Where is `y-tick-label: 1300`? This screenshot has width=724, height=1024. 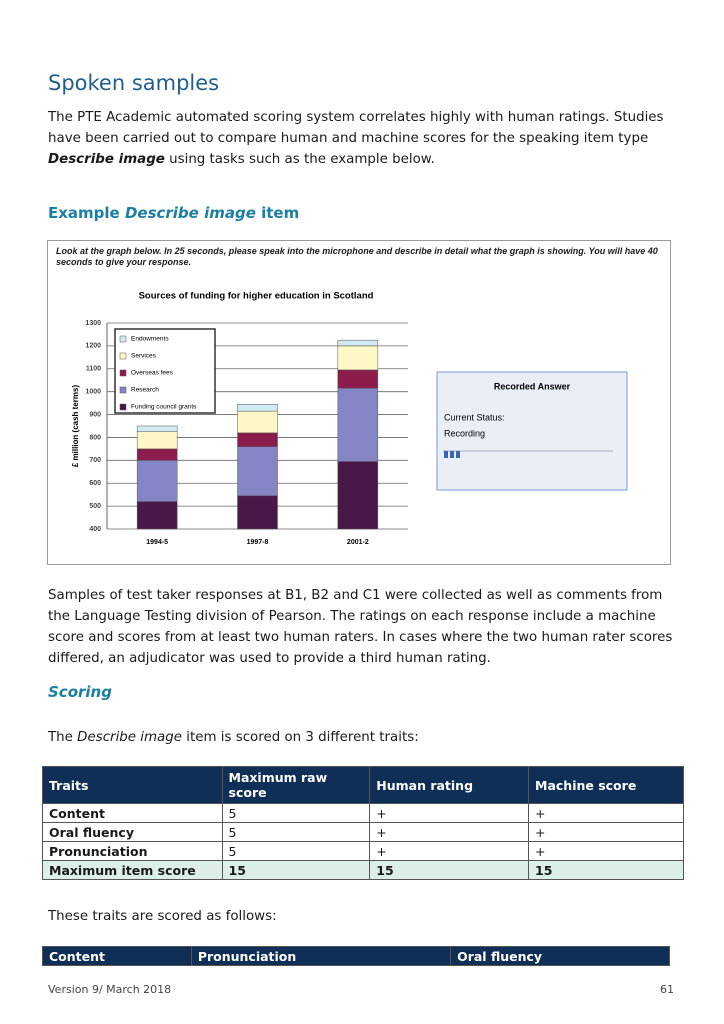 y-tick-label: 1300 is located at coordinates (93, 323).